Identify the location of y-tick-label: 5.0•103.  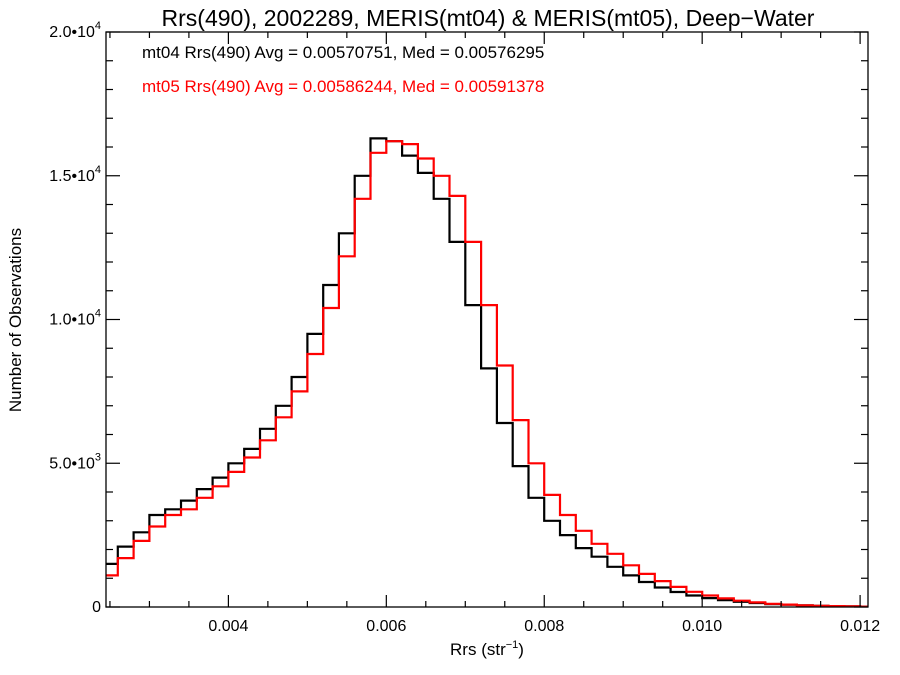
(75, 461).